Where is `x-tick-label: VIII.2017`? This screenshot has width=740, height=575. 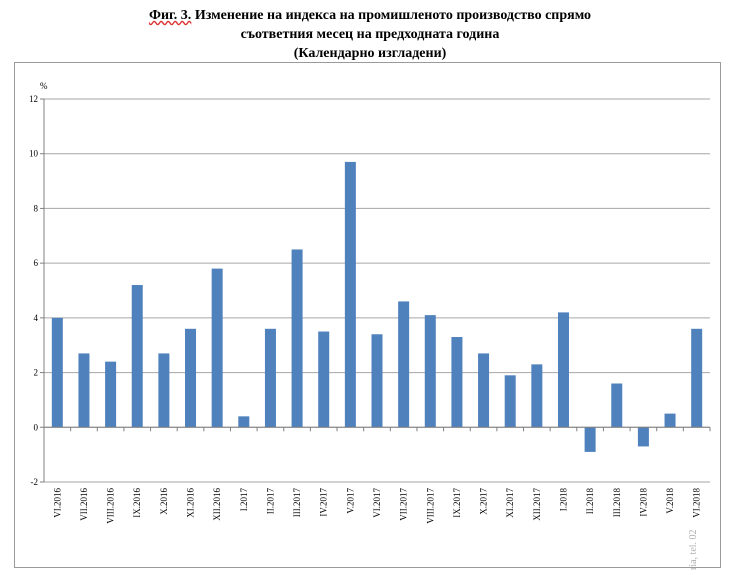
x-tick-label: VIII.2017 is located at coordinates (430, 506).